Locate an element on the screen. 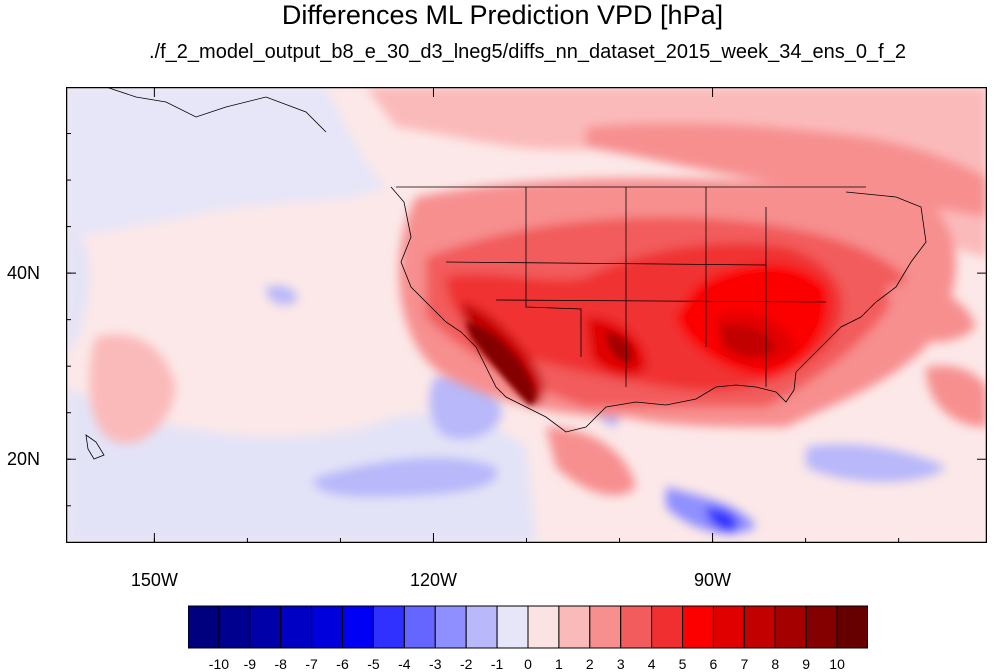 The image size is (1005, 672). colorbar-label: 5 is located at coordinates (682, 664).